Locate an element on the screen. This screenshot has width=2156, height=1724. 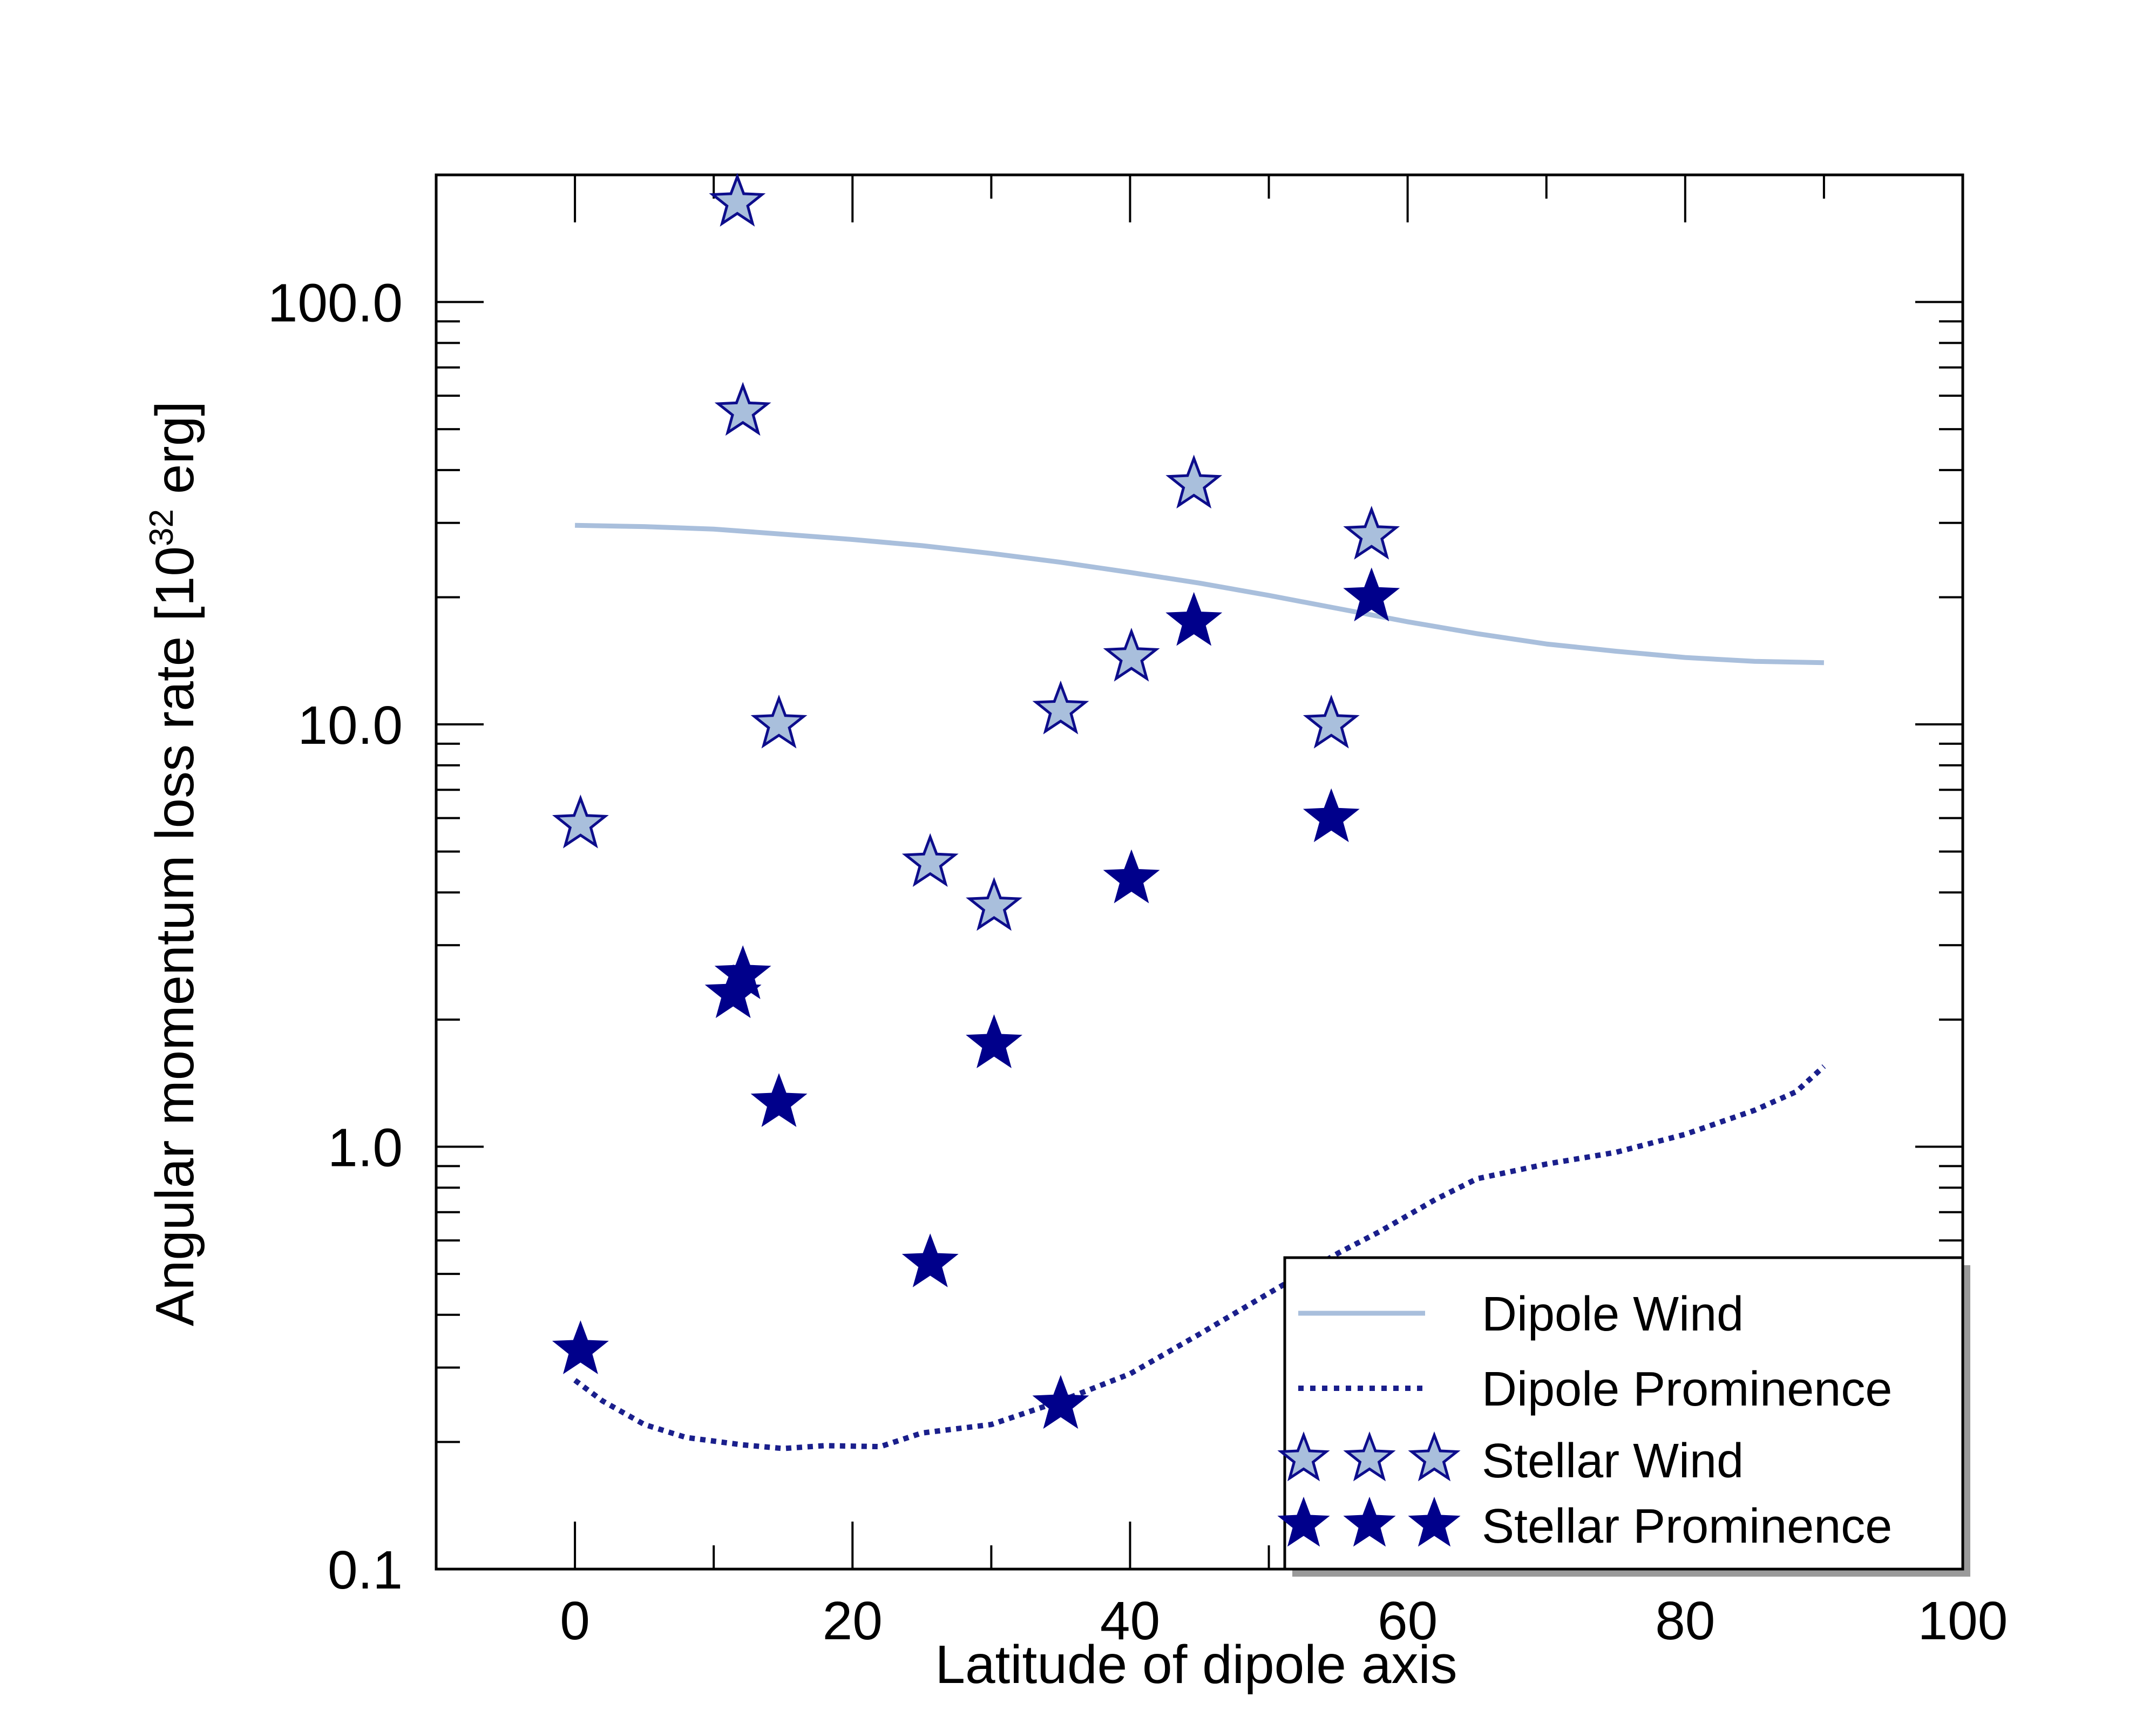
y-axis-title-main: Angular momentum loss rate [10 is located at coordinates (175, 936).